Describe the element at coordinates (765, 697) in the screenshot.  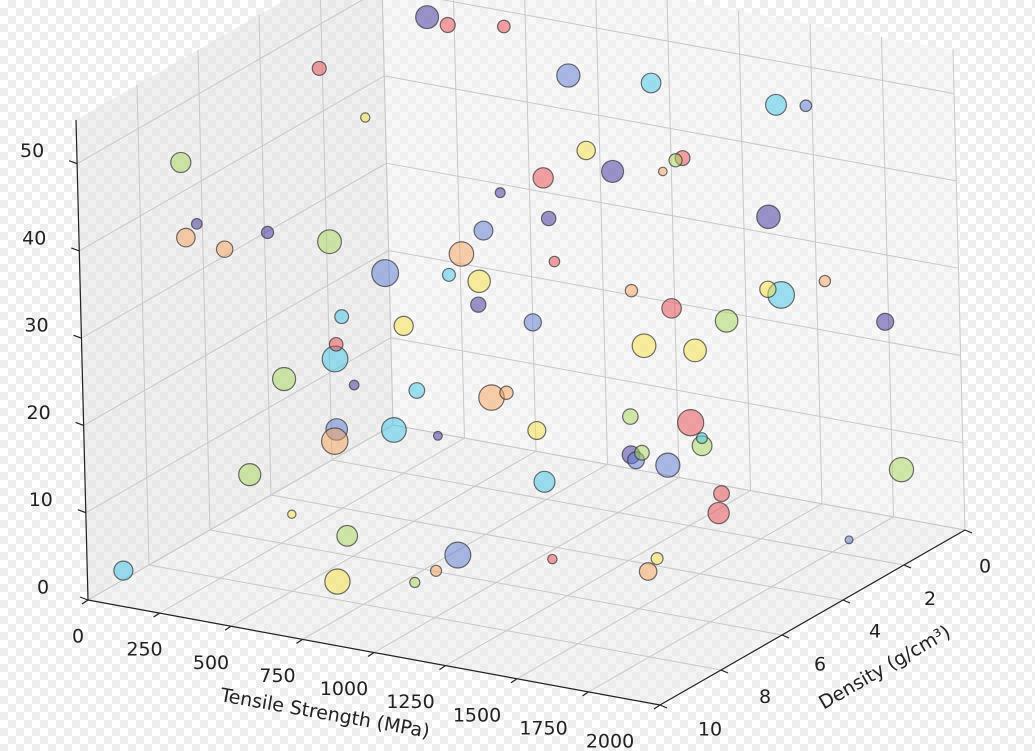
I see `y-tick-label: 8` at that location.